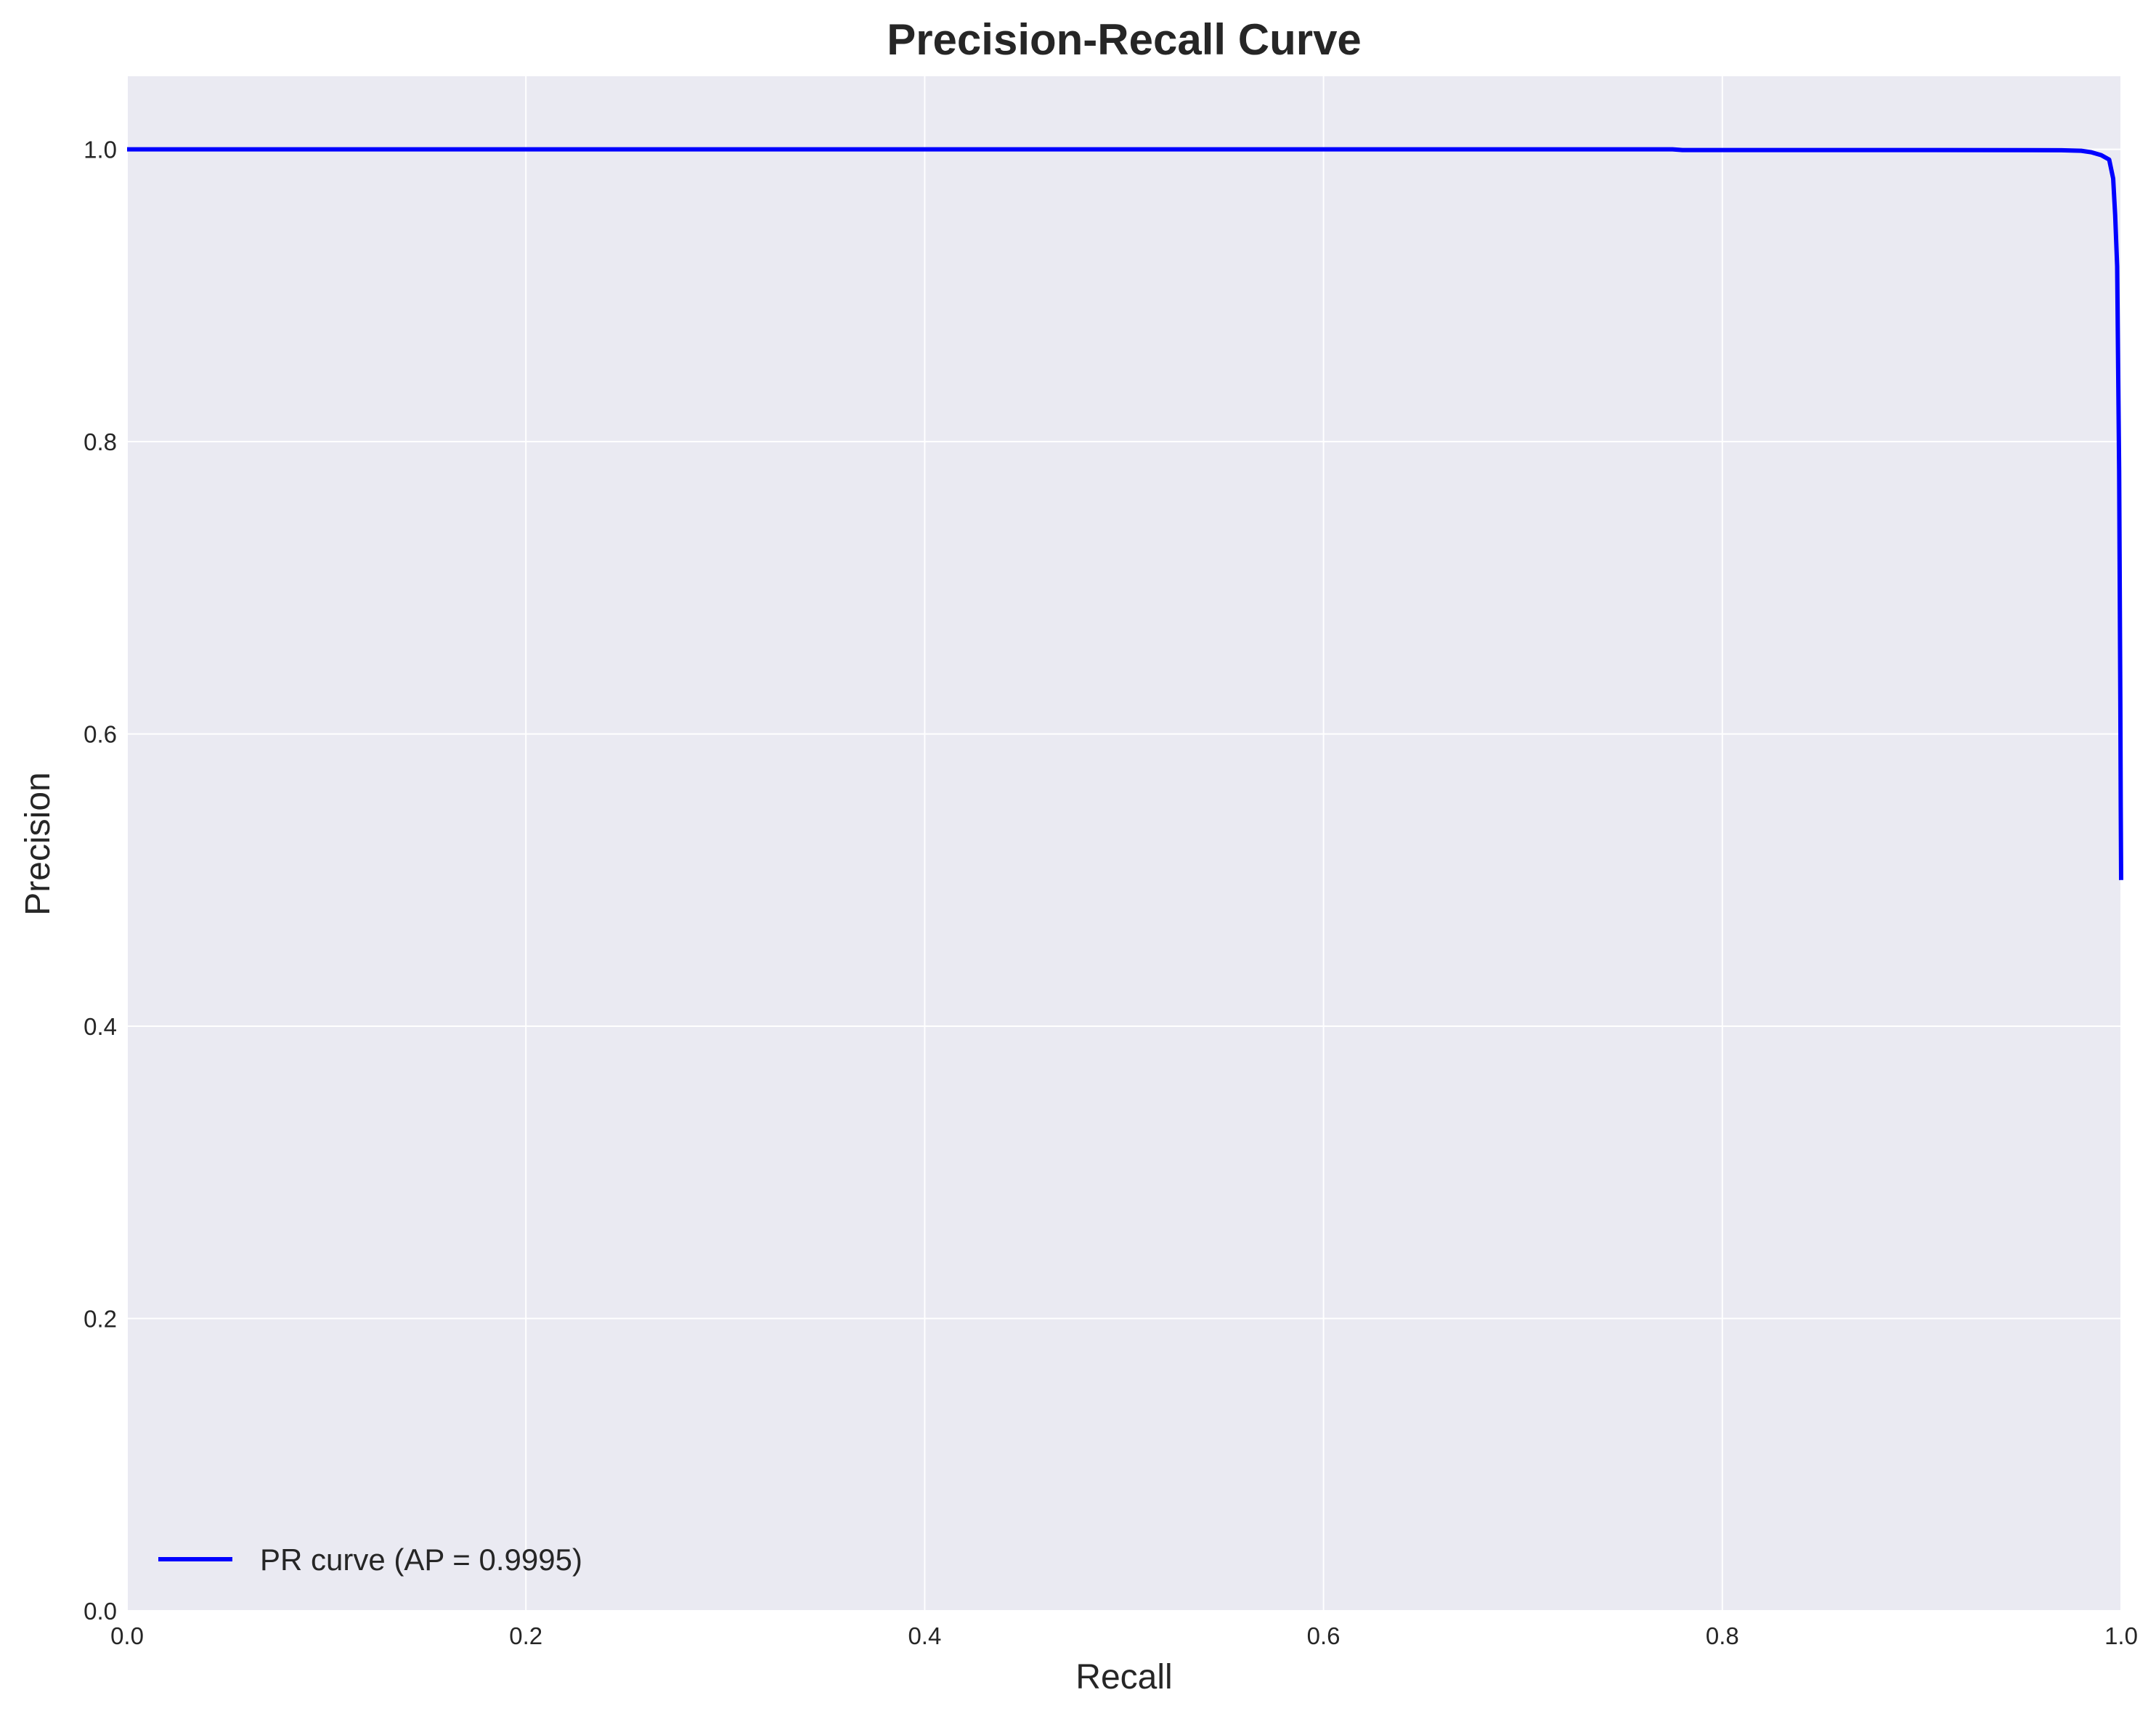 Image resolution: width=2156 pixels, height=1719 pixels. Describe the element at coordinates (1324, 1635) in the screenshot. I see `x-tick-label: 0.6` at that location.